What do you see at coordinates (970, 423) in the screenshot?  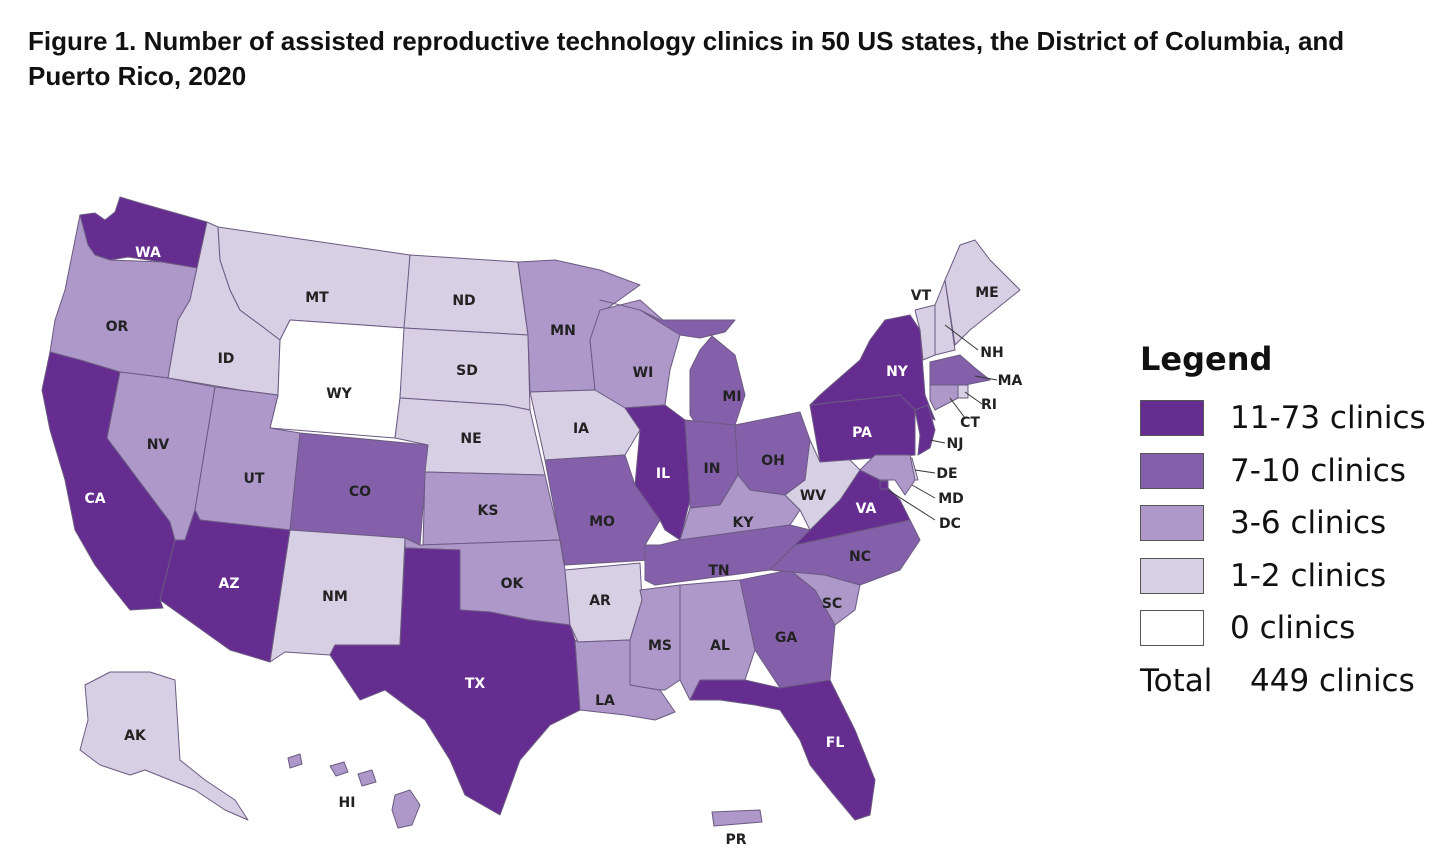 I see `state-label-ct: CT` at bounding box center [970, 423].